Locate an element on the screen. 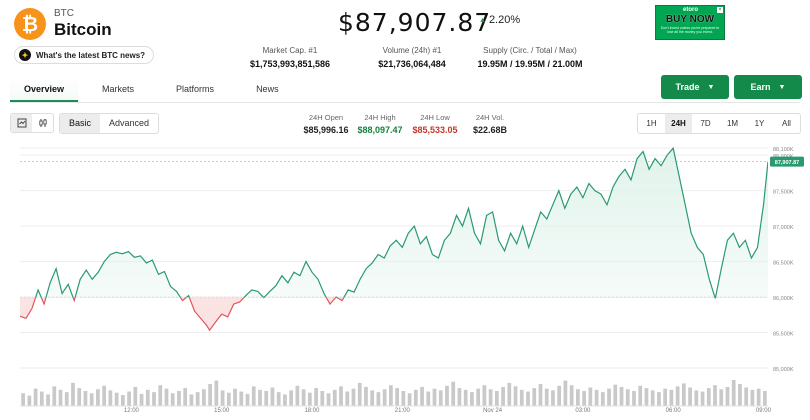  tab-markets: Markets is located at coordinates (118, 89).